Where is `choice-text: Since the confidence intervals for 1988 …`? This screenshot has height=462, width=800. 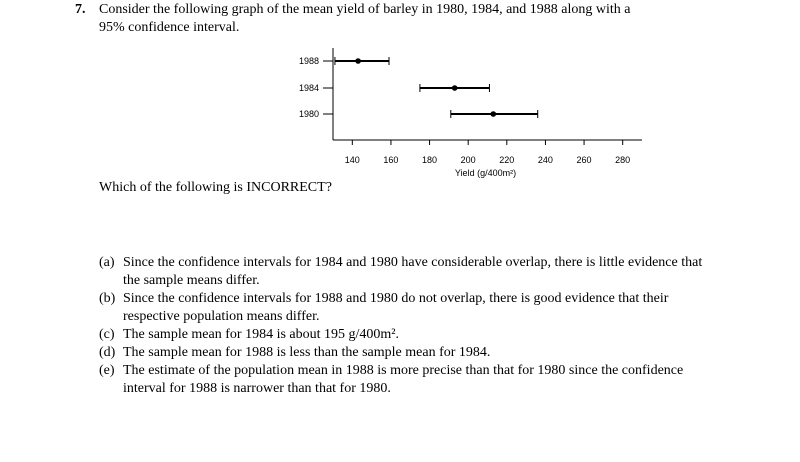
choice-text: Since the confidence intervals for 1988 … is located at coordinates (396, 307).